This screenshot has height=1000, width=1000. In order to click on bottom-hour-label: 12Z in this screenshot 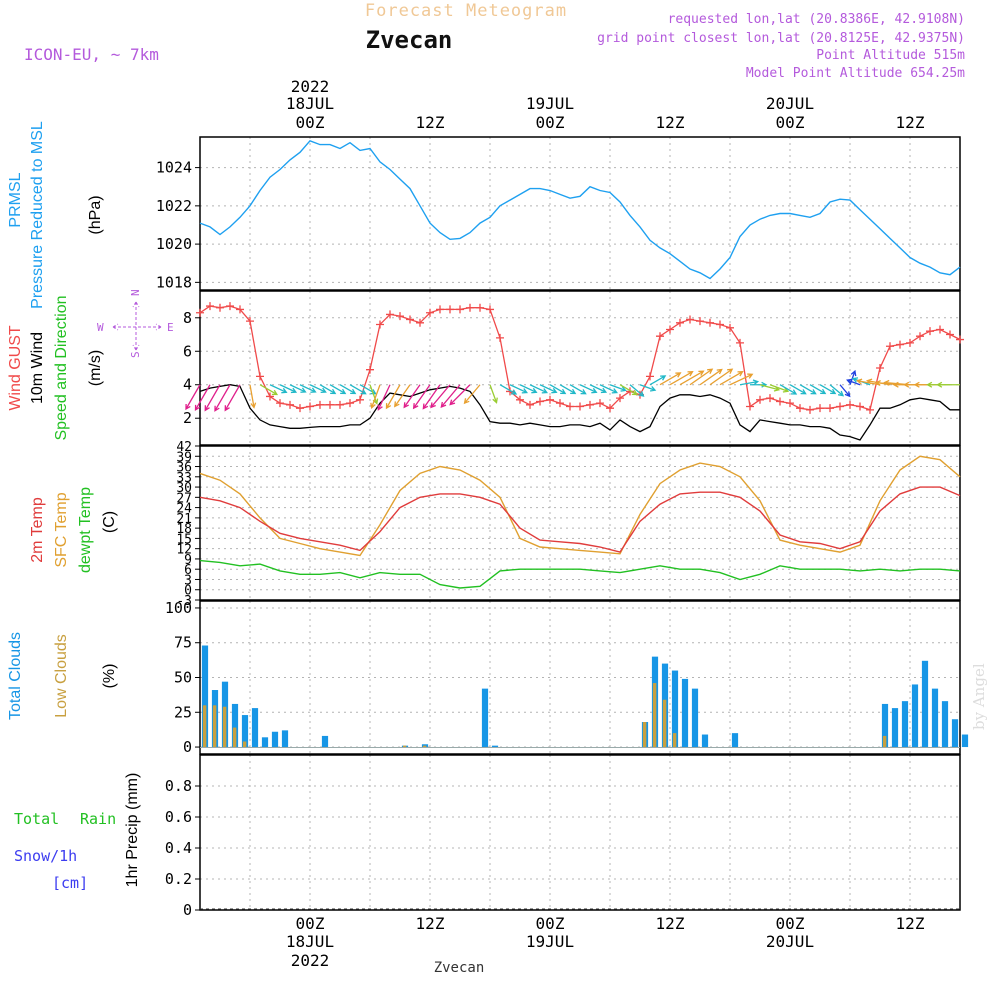, I will do `click(430, 923)`.